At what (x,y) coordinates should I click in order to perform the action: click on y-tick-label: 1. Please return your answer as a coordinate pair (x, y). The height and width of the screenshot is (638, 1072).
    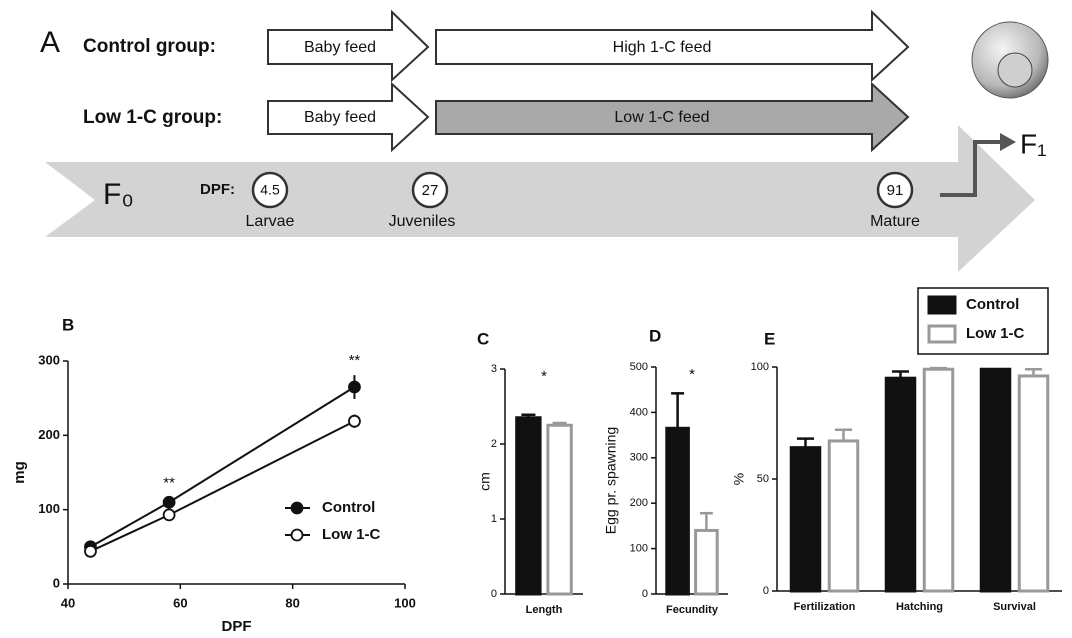
    Looking at the image, I should click on (494, 519).